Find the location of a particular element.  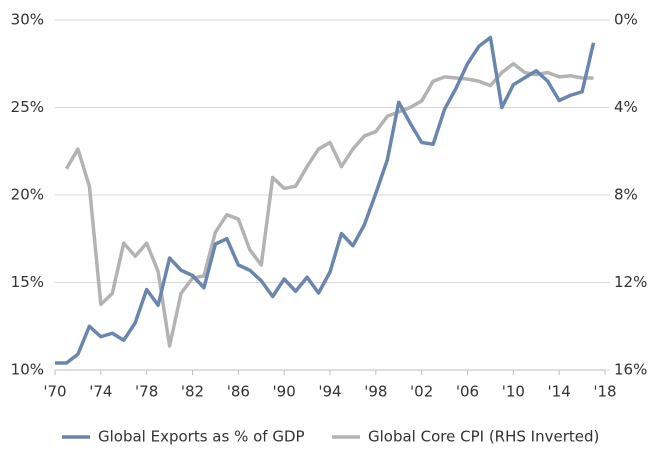

x-tick-label: '14 is located at coordinates (559, 392).